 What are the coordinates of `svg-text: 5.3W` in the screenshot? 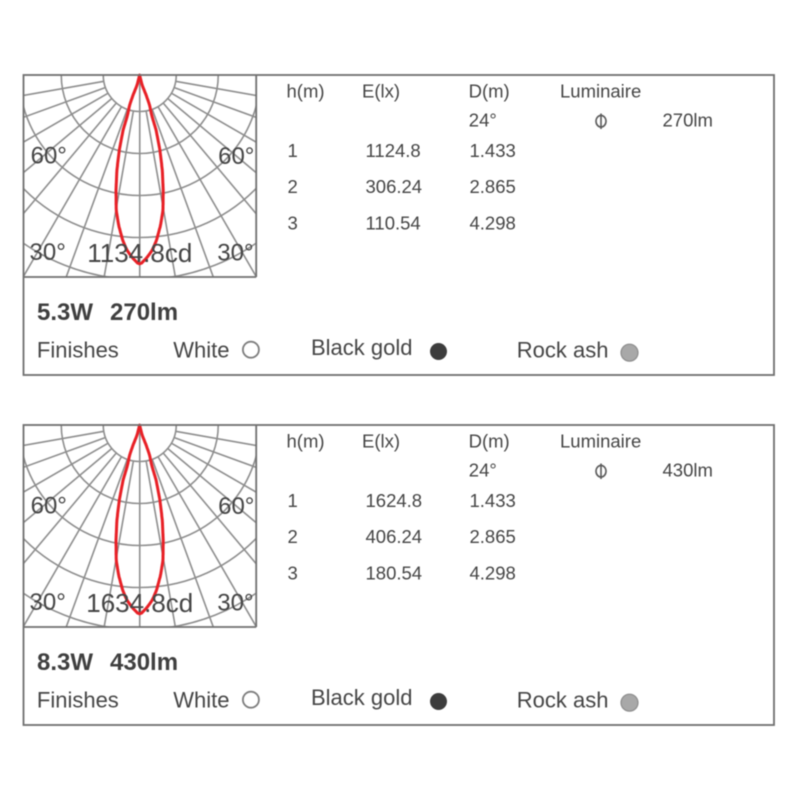 It's located at (65, 312).